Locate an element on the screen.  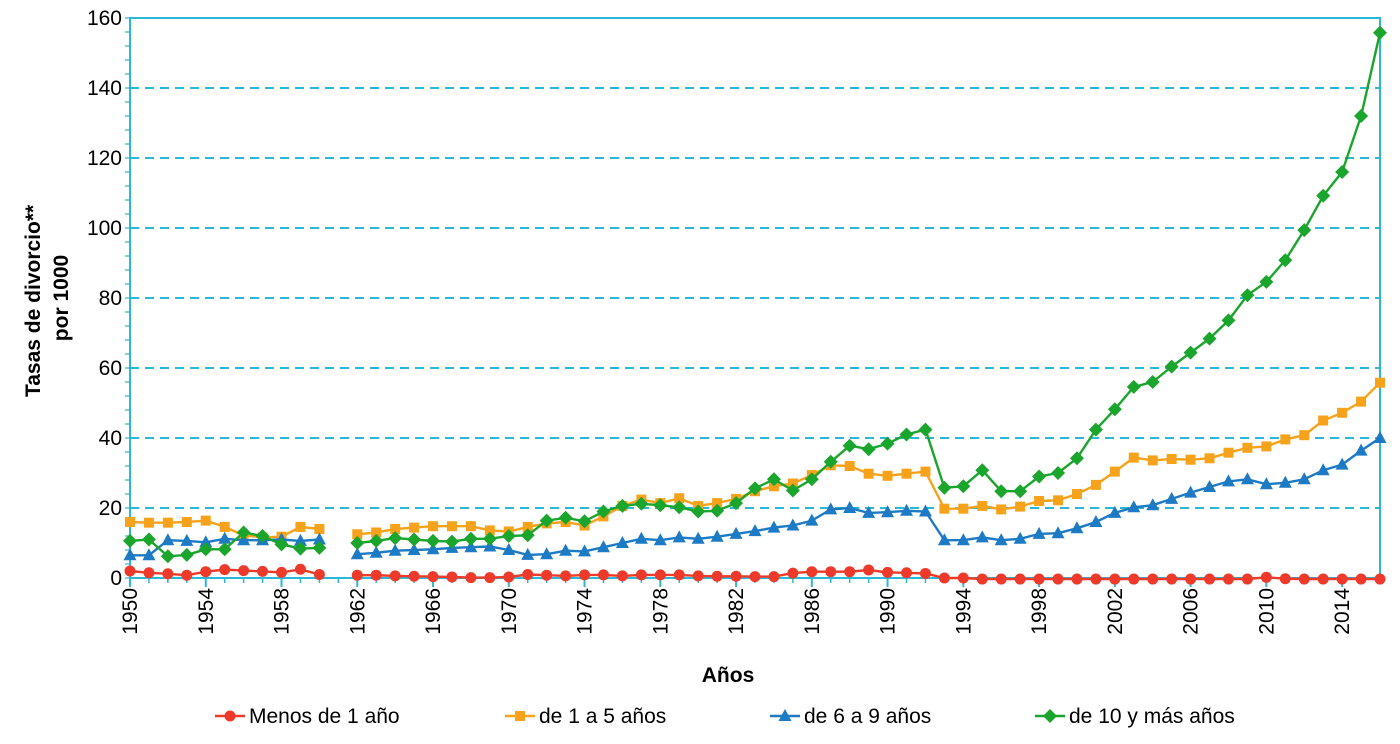
legend-label: de 10 y más años is located at coordinates (1152, 716).